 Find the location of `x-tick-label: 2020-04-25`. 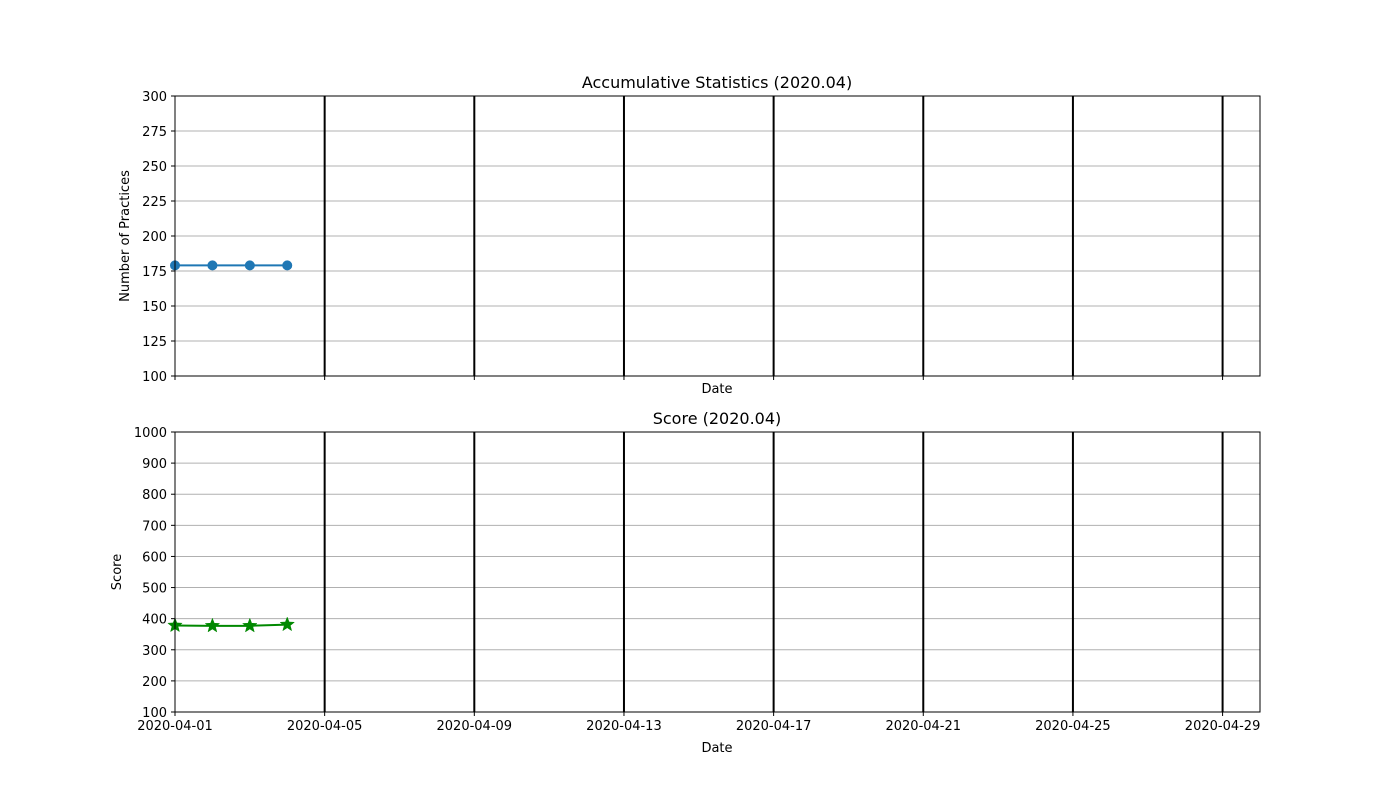

x-tick-label: 2020-04-25 is located at coordinates (1073, 726).